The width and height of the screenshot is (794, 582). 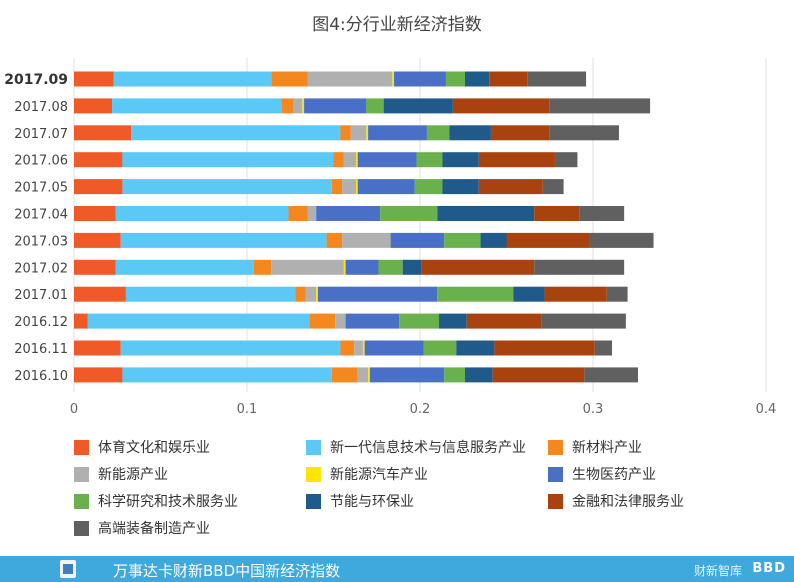 What do you see at coordinates (379, 475) in the screenshot?
I see `legend-label: 新能源汽车产业` at bounding box center [379, 475].